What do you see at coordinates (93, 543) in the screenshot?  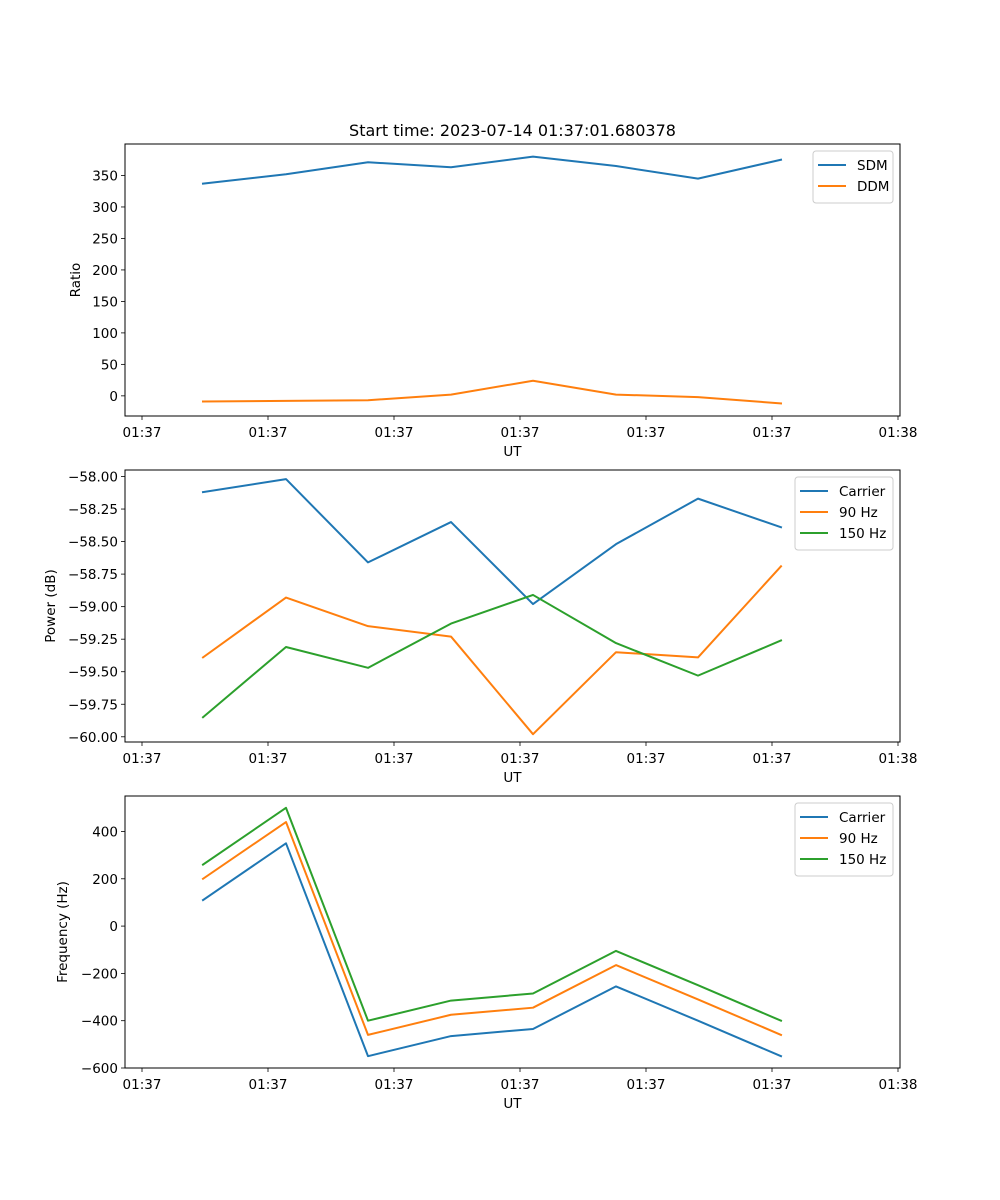 I see `y-tick-label: −58.50` at bounding box center [93, 543].